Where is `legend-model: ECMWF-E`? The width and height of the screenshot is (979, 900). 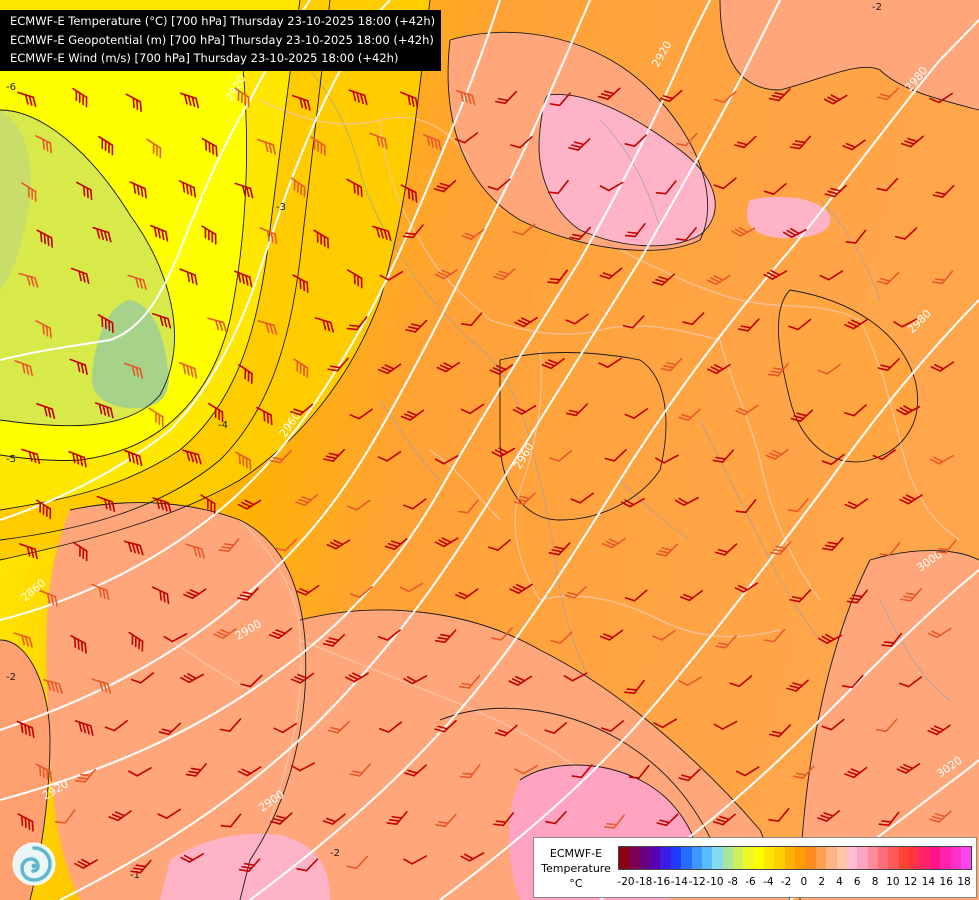 legend-model: ECMWF-E is located at coordinates (576, 853).